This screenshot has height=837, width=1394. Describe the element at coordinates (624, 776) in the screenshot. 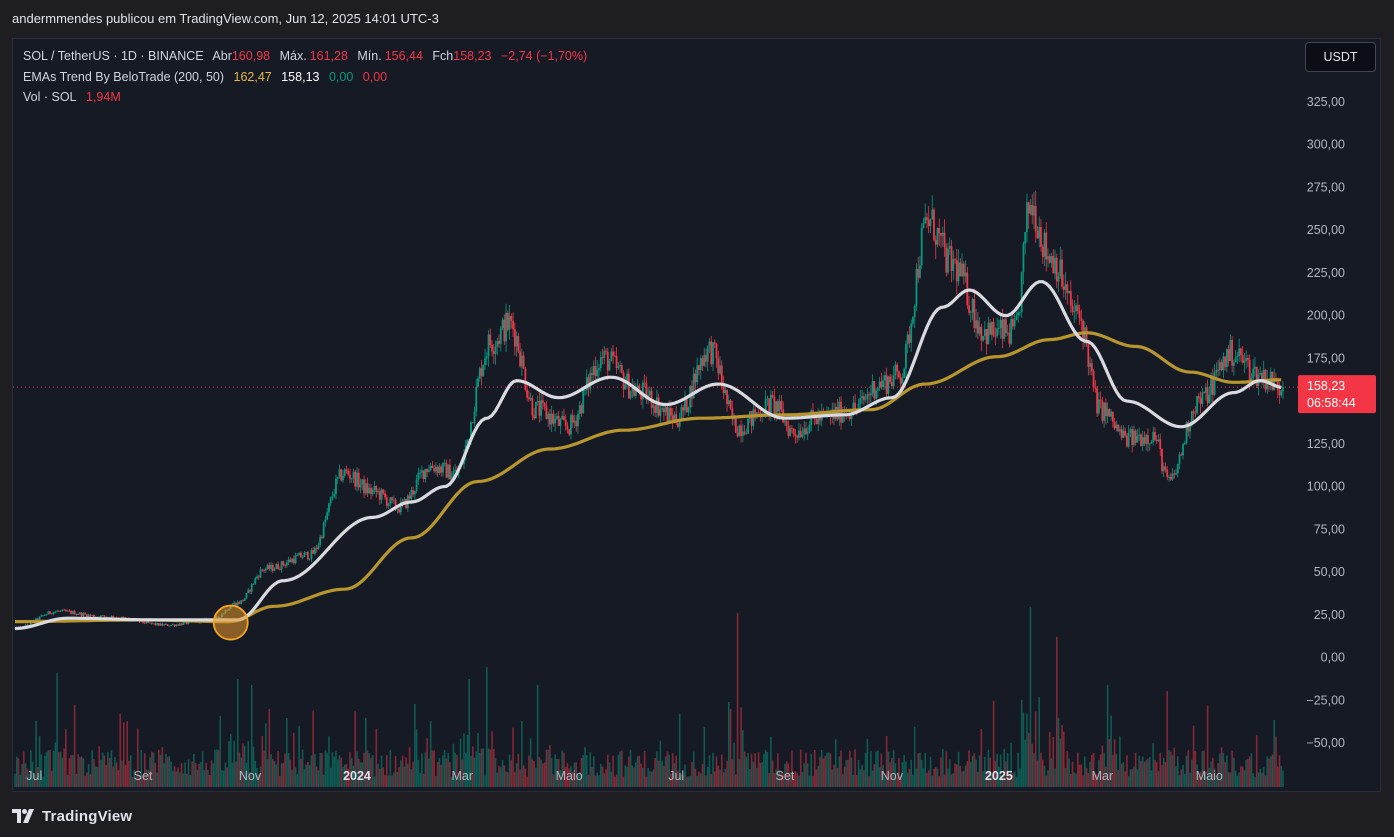

I see `time-axis: Jul Set Nov 2024 Mar Maio Jul Set Nov 2025 Mar Maio` at that location.